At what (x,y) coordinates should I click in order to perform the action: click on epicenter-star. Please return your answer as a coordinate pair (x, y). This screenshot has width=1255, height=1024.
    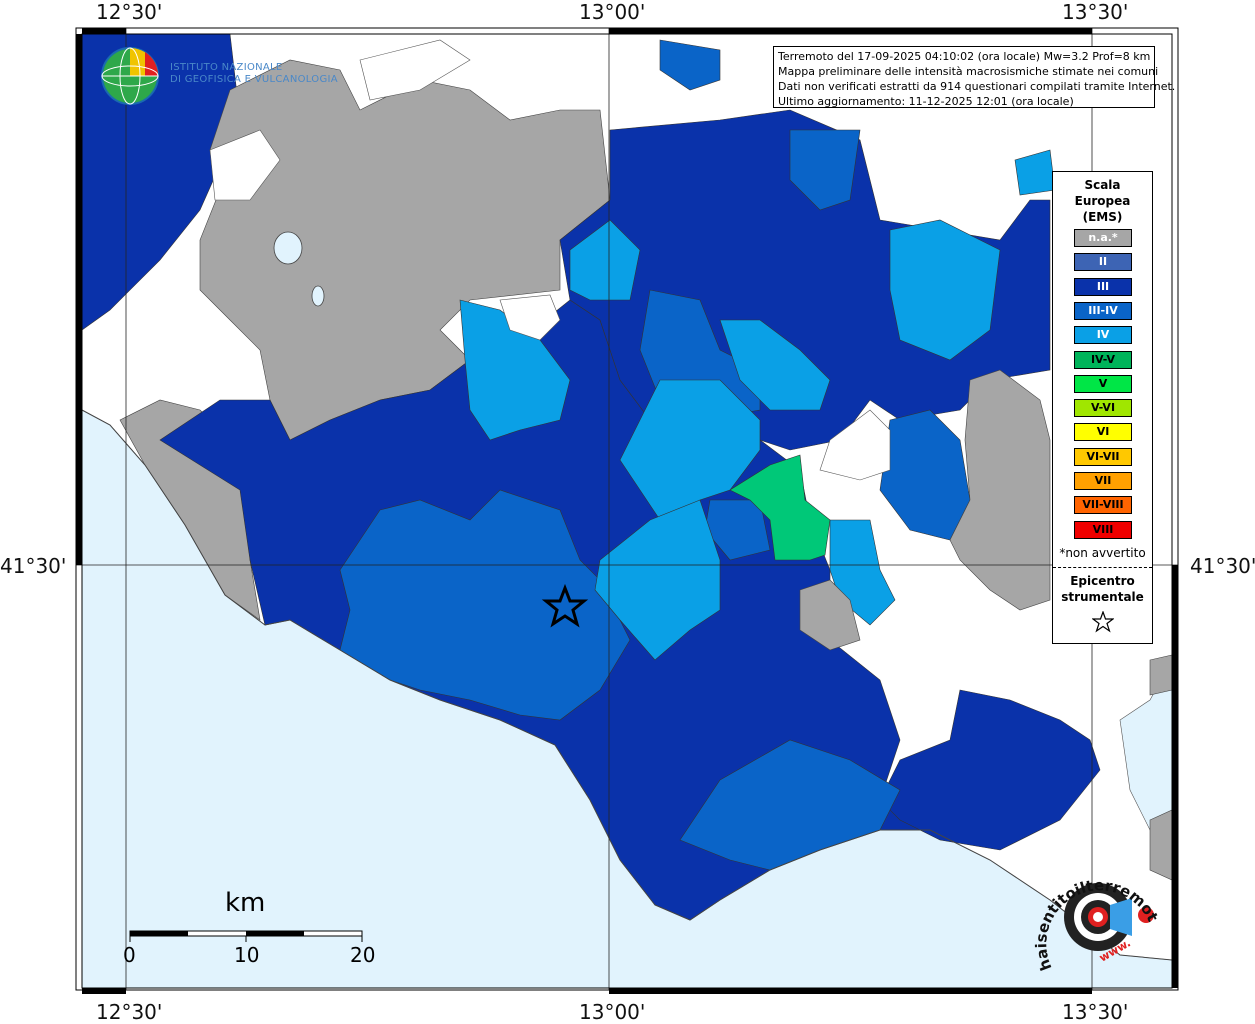
    Looking at the image, I should click on (565, 605).